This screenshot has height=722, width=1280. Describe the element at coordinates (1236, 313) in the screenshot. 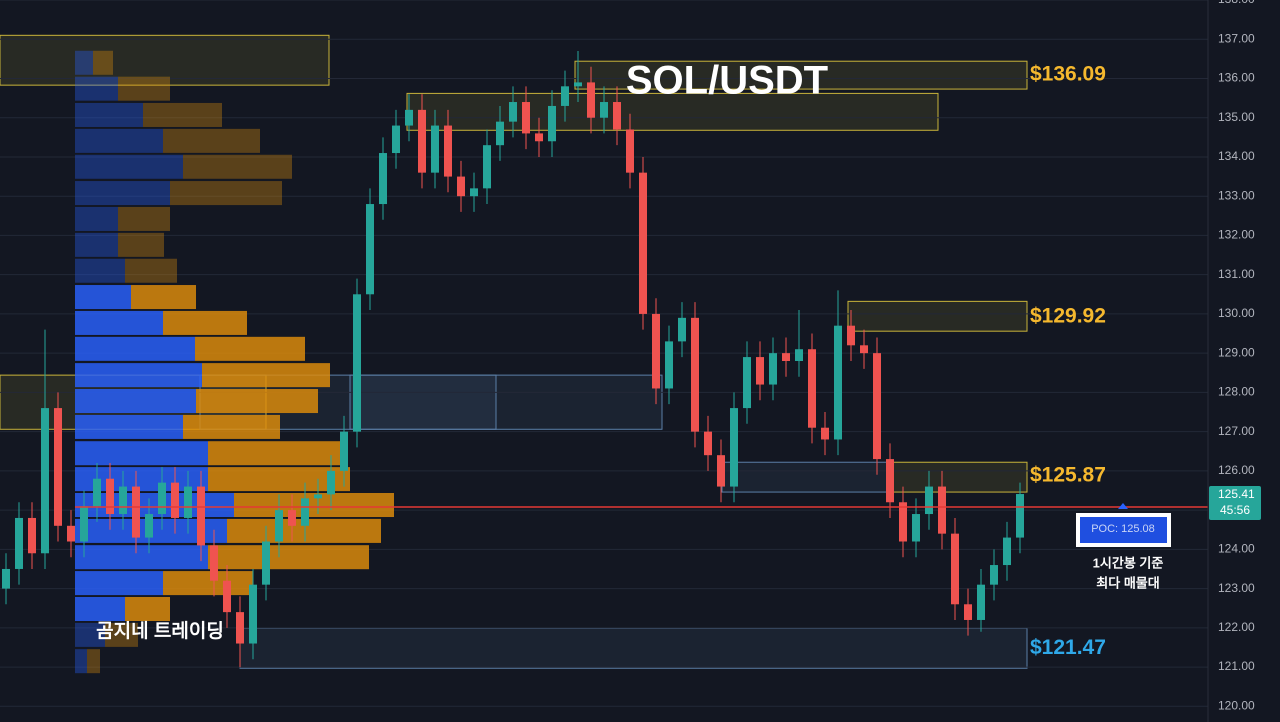

I see `y-tick-label: 130.00` at that location.